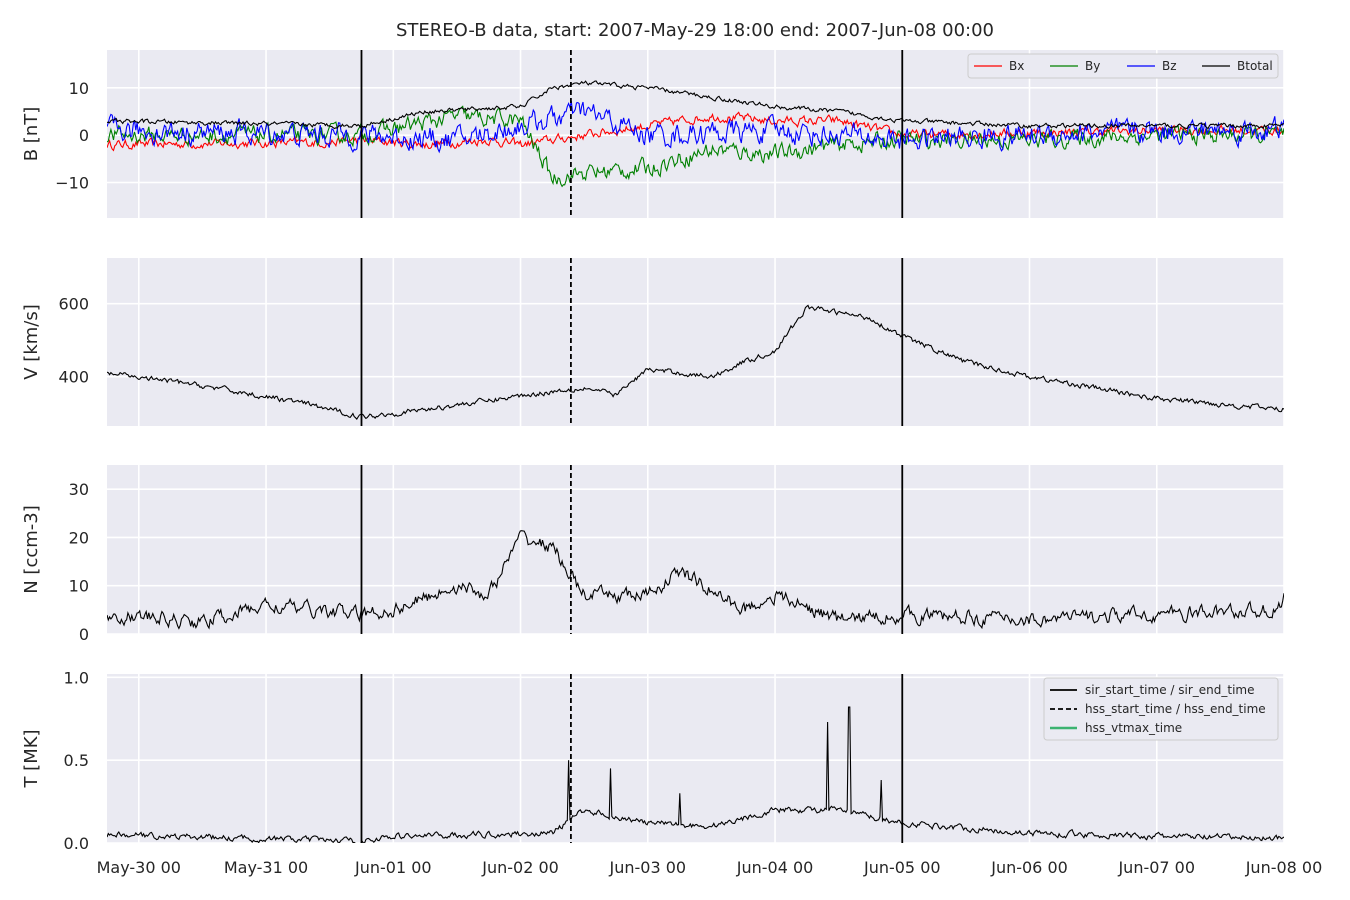 This screenshot has height=900, width=1350. Describe the element at coordinates (79, 537) in the screenshot. I see `y-tick-label: 20` at that location.